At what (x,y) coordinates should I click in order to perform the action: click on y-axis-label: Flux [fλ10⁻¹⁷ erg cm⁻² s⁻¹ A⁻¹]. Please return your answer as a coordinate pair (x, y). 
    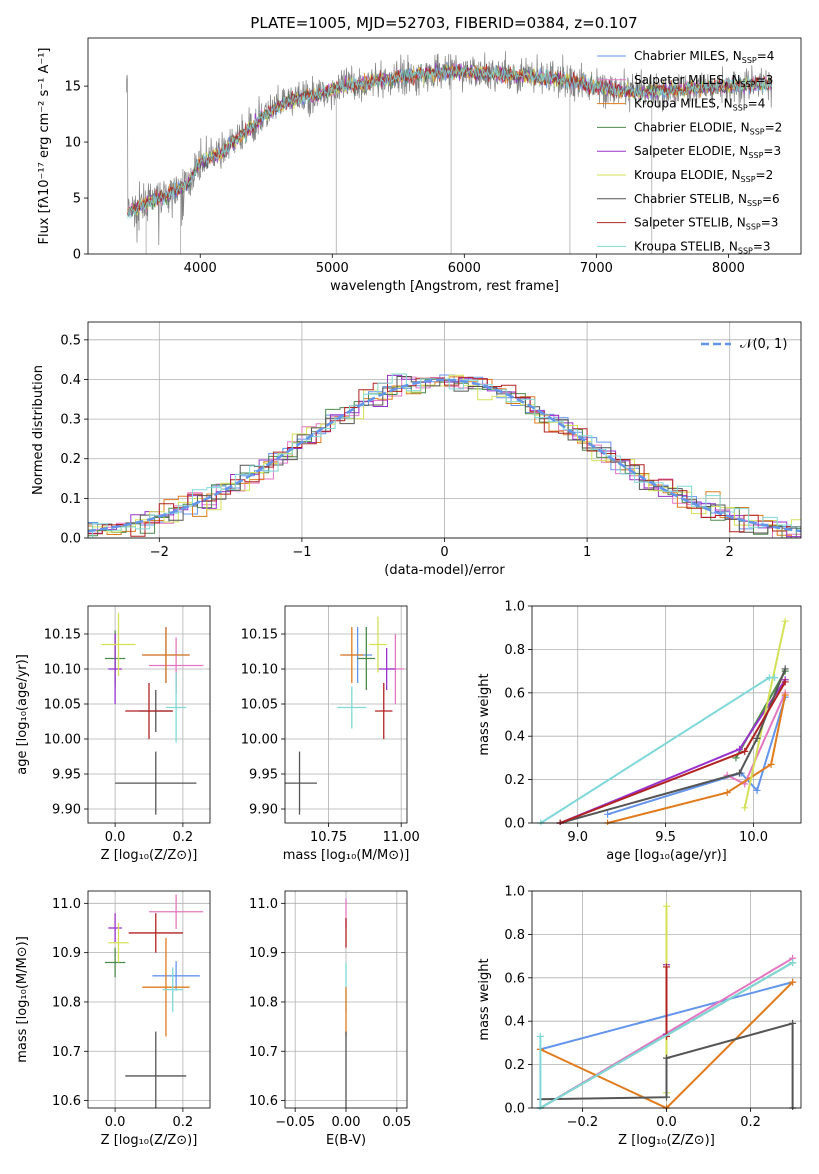
    Looking at the image, I should click on (44, 146).